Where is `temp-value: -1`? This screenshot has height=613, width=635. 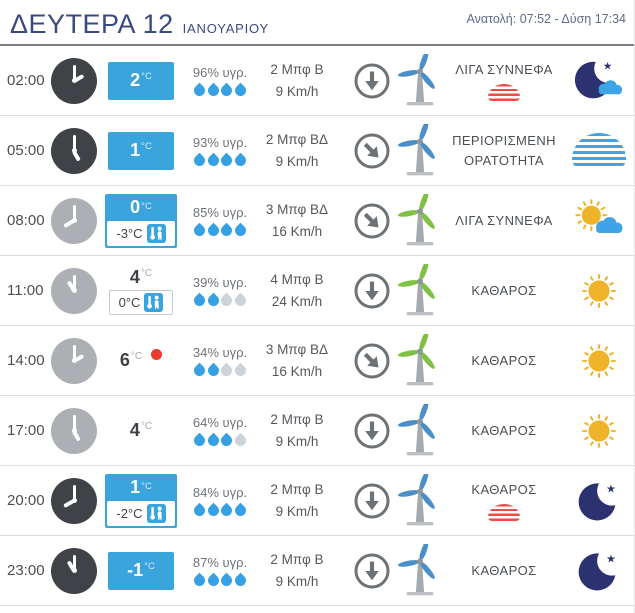 temp-value: -1 is located at coordinates (135, 570).